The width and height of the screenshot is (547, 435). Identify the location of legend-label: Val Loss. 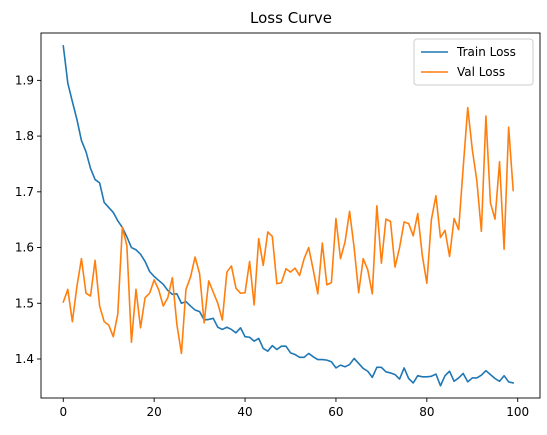
(481, 72).